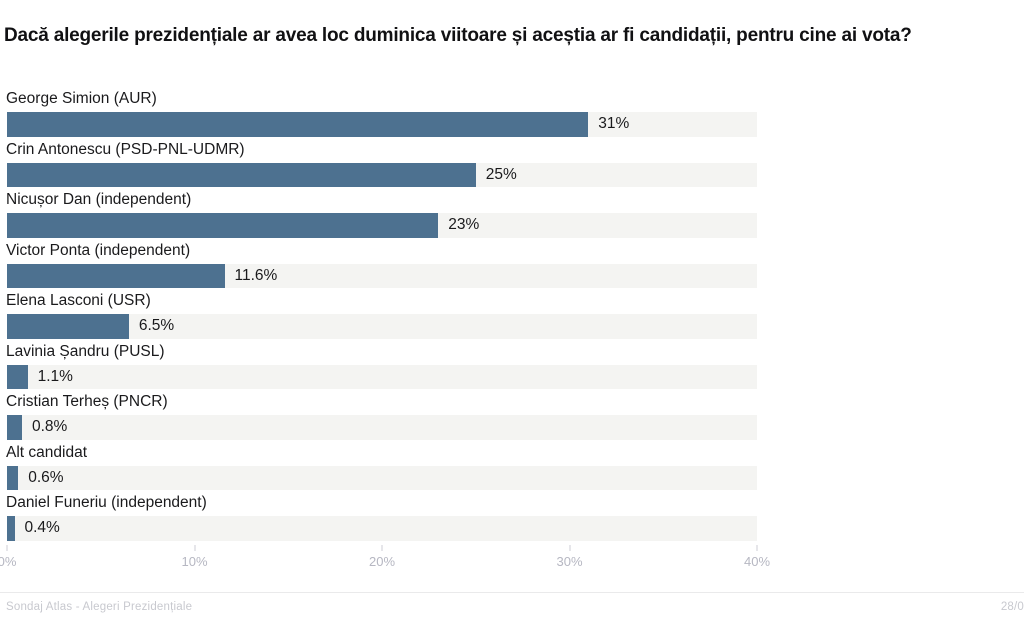 Image resolution: width=1024 pixels, height=617 pixels. Describe the element at coordinates (382, 326) in the screenshot. I see `bar-track: 6.5%` at that location.